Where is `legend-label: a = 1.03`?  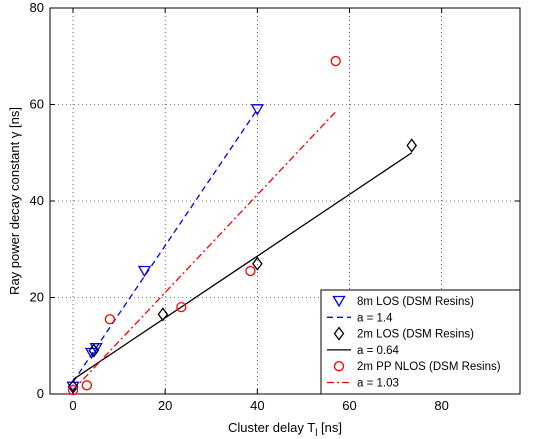 legend-label: a = 1.03 is located at coordinates (378, 384).